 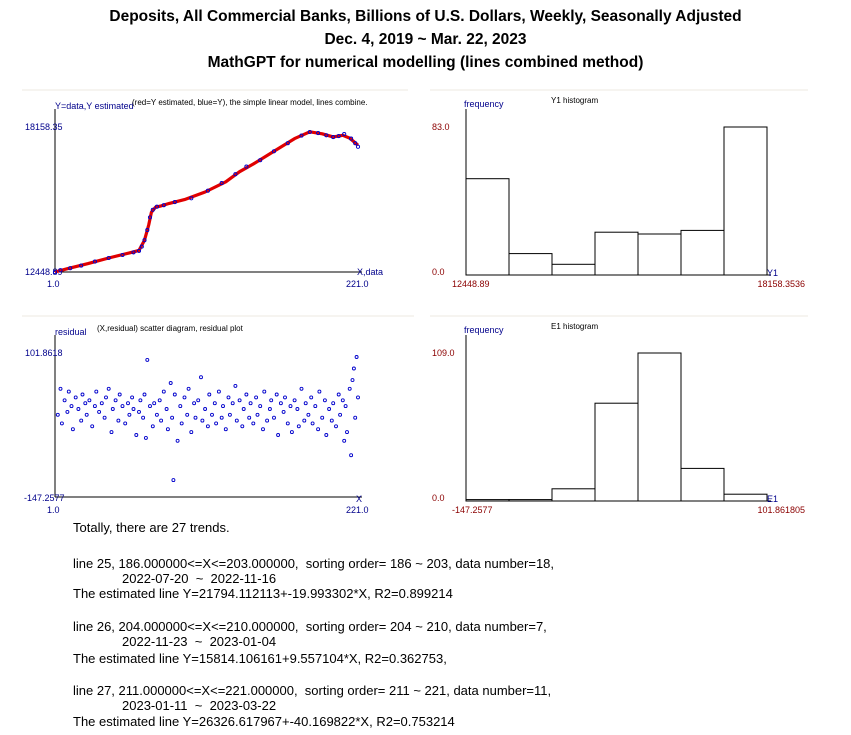 What do you see at coordinates (357, 284) in the screenshot?
I see `line-chart-xtick-max: 221.0` at bounding box center [357, 284].